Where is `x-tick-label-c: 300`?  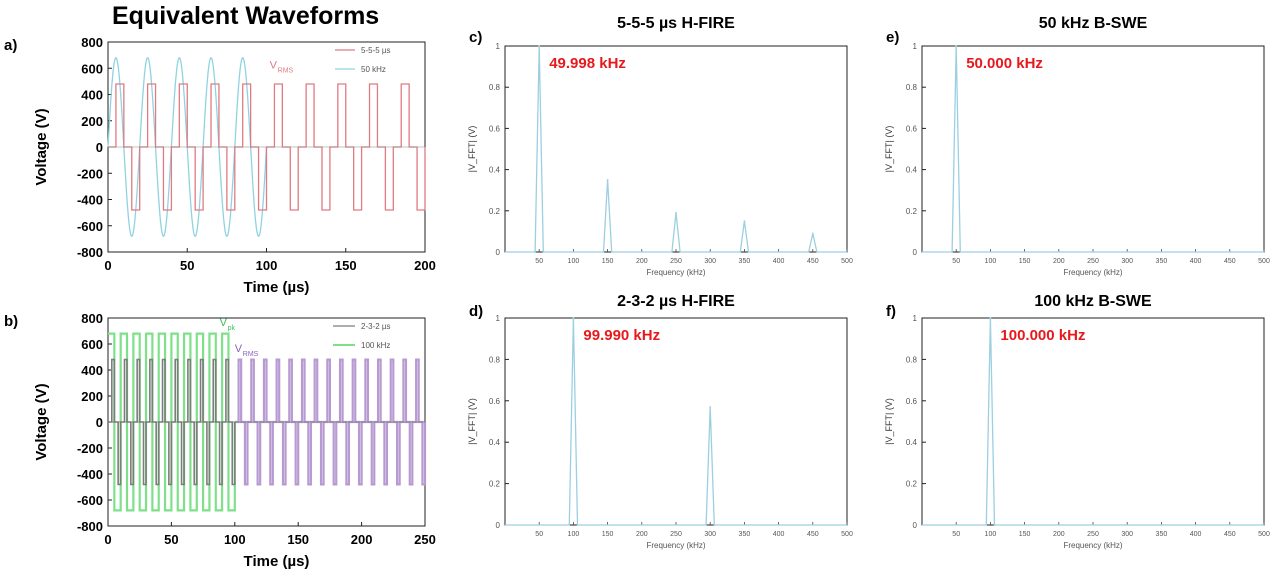
x-tick-label-c: 300 is located at coordinates (710, 261).